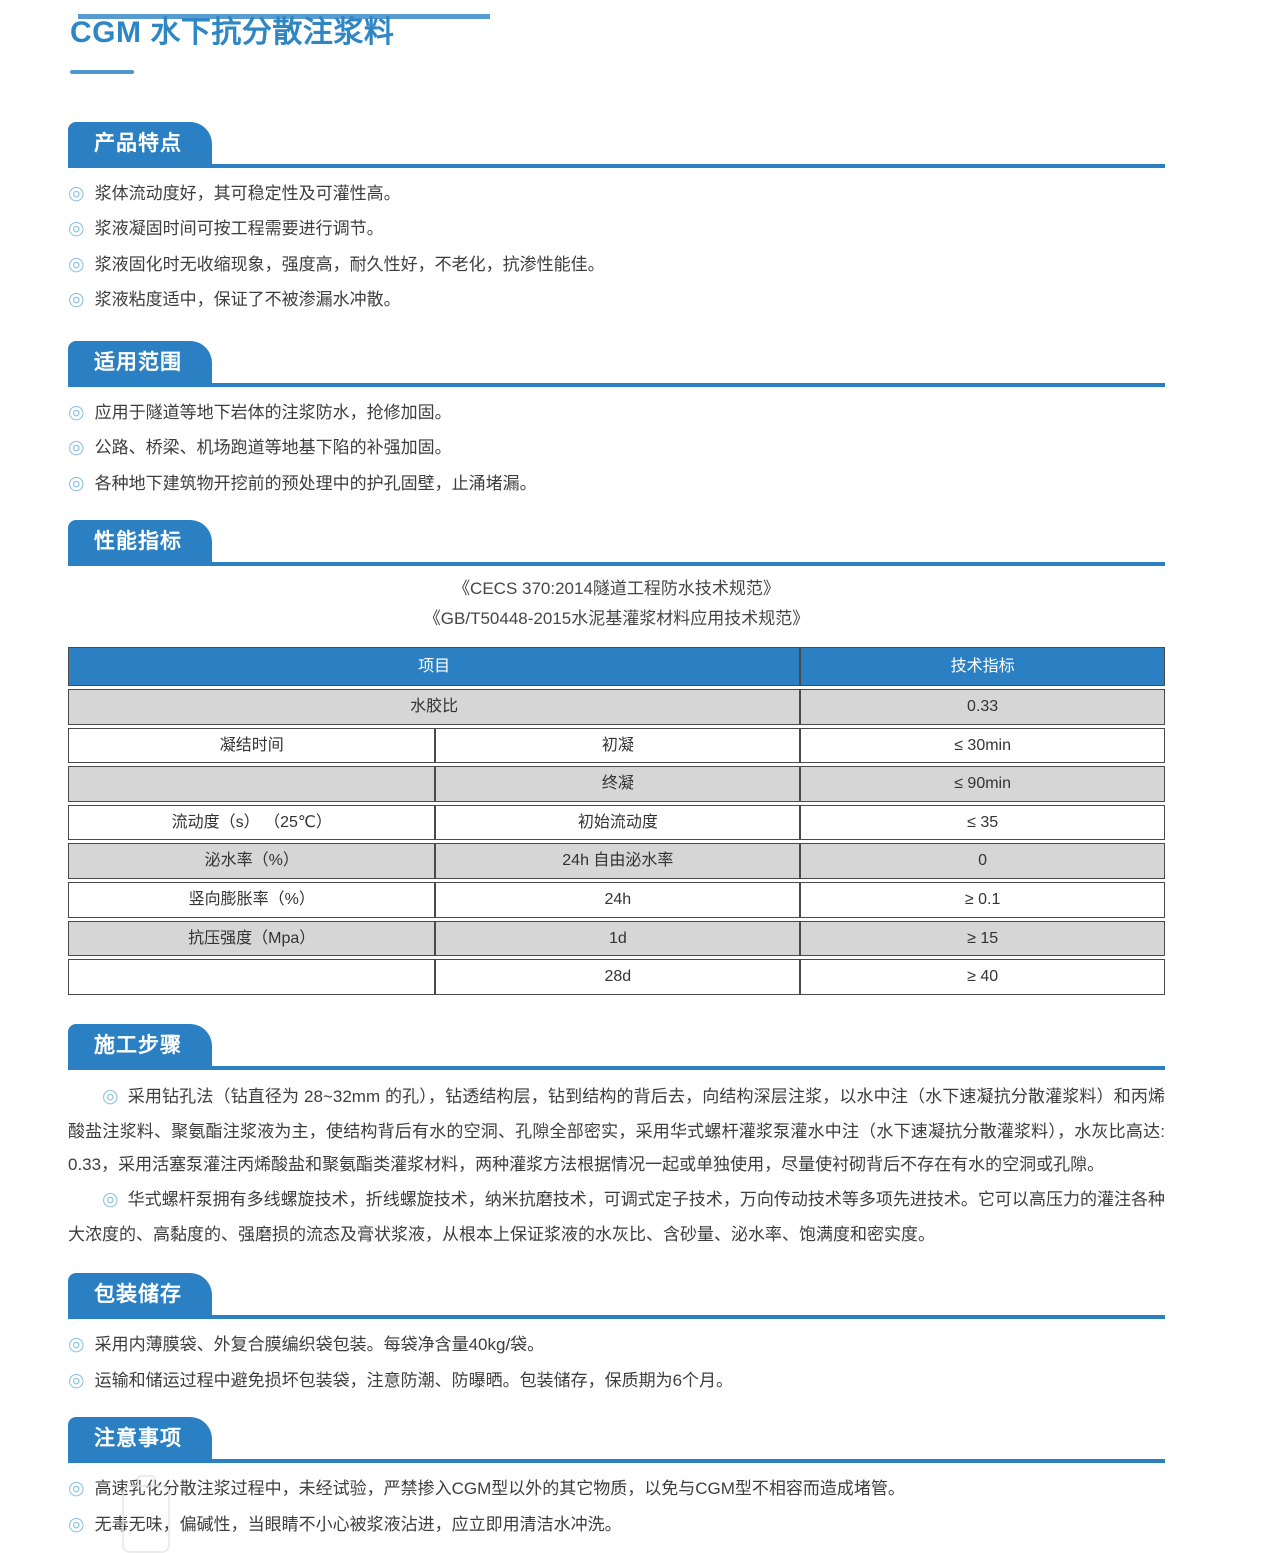 The width and height of the screenshot is (1280, 1553). What do you see at coordinates (319, 1345) in the screenshot?
I see `list-item-text: 采用内薄膜袋、外复合膜编织袋包装。每袋净含量40kg/袋。` at bounding box center [319, 1345].